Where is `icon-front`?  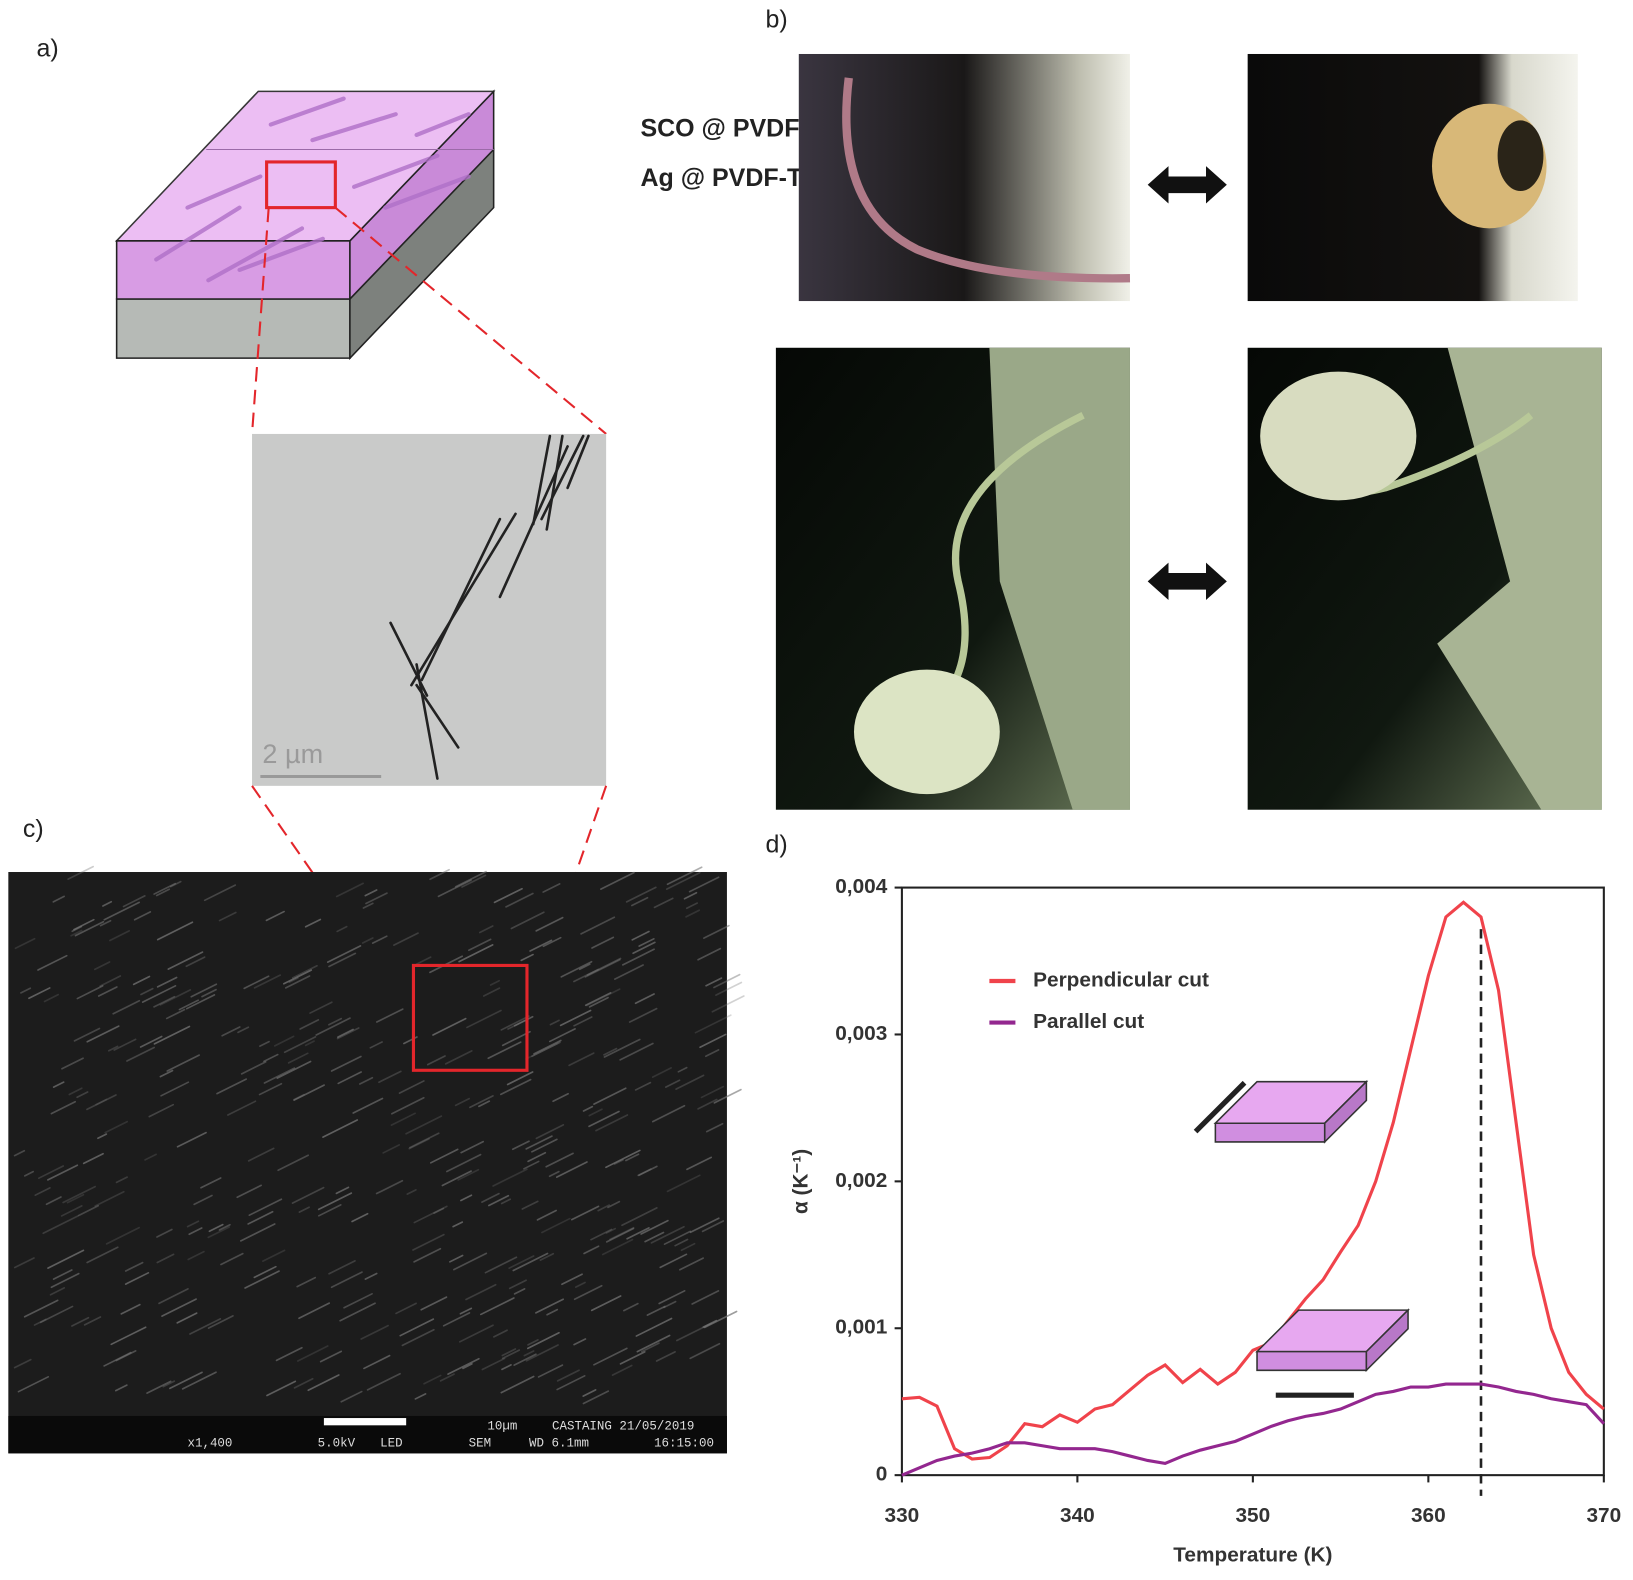
icon-front is located at coordinates (1270, 1132).